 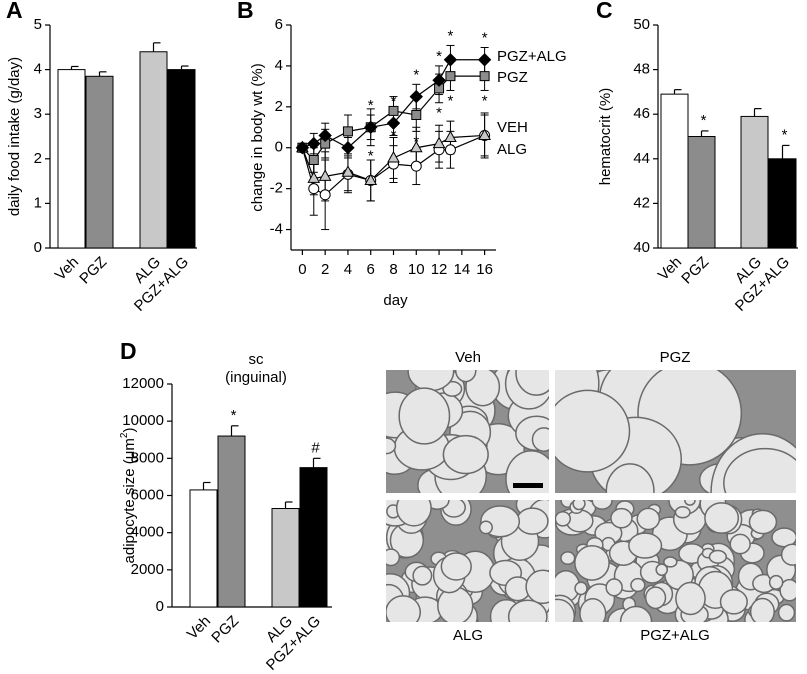 I want to click on y-tick-label: 46, so click(x=641, y=113).